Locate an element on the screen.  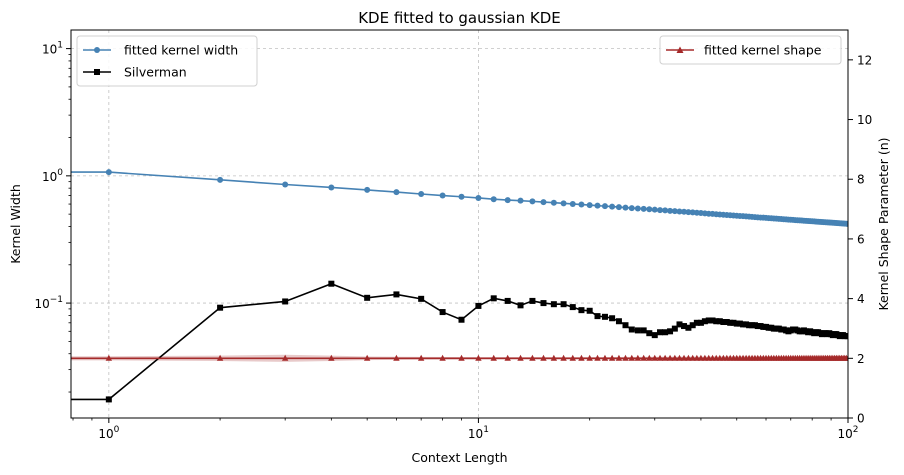
y-right-tick-label: 8 is located at coordinates (861, 180).